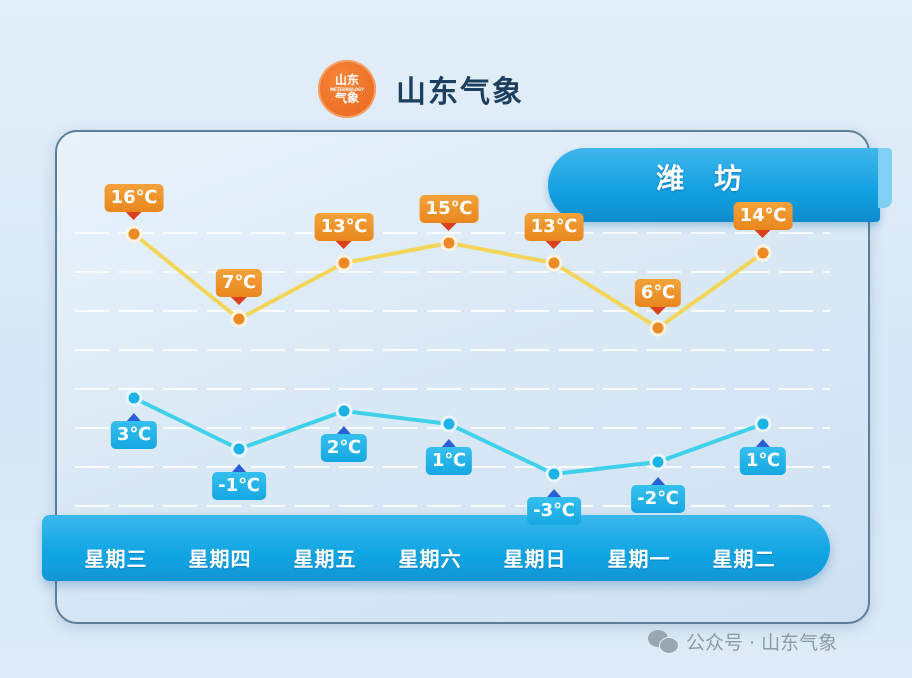  What do you see at coordinates (763, 216) in the screenshot?
I see `high-temp-tag: 14℃` at bounding box center [763, 216].